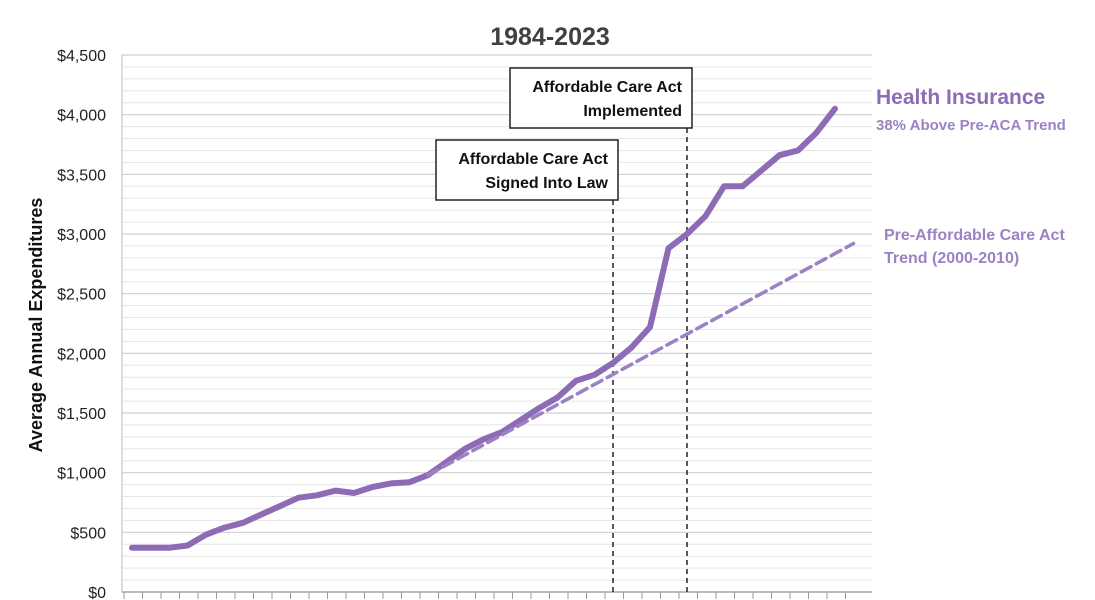 The width and height of the screenshot is (1095, 600). Describe the element at coordinates (81, 235) in the screenshot. I see `y-tick-label: $3,000` at that location.